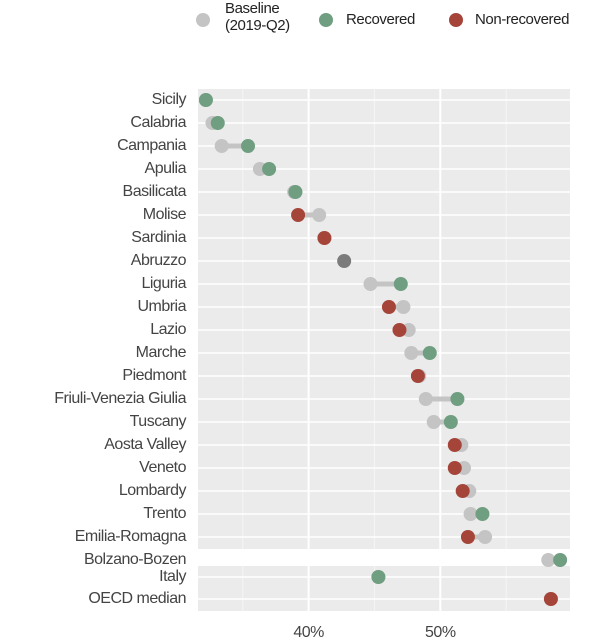 This screenshot has height=644, width=592. Describe the element at coordinates (257, 17) in the screenshot. I see `legend-label: Baseline (2019-Q2)` at that location.